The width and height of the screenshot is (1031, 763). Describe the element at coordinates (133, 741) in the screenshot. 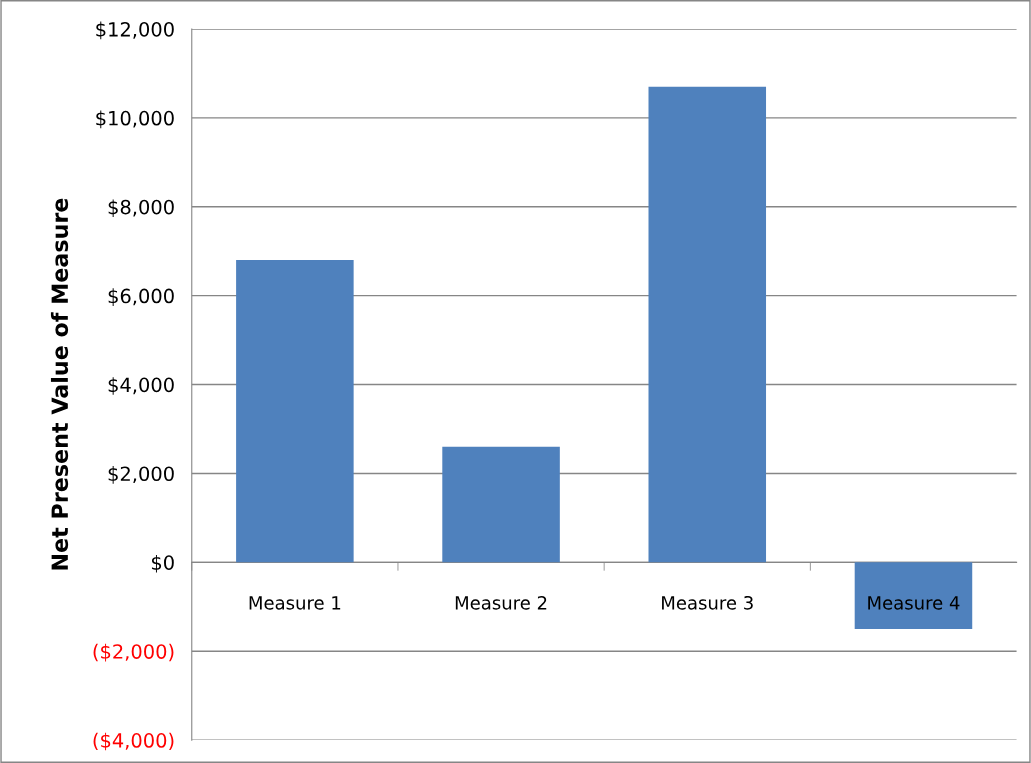

I see `y-tick-label: ($4,000)` at that location.